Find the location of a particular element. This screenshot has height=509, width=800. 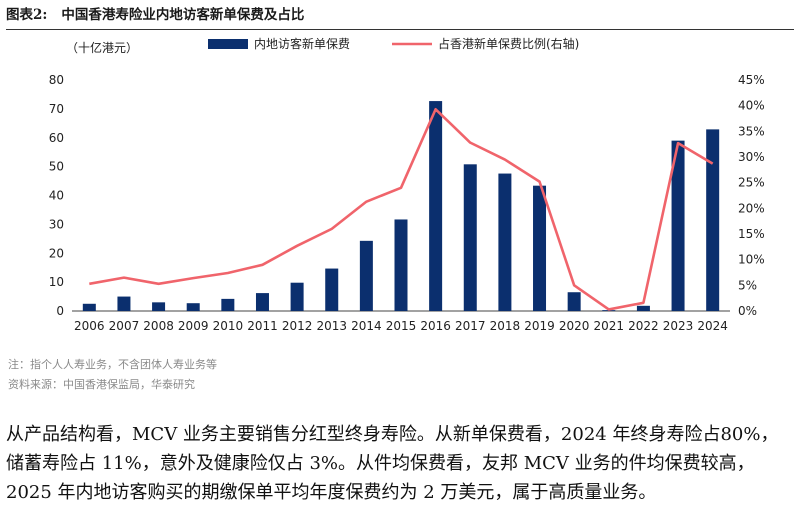

bar-2016 is located at coordinates (436, 206).